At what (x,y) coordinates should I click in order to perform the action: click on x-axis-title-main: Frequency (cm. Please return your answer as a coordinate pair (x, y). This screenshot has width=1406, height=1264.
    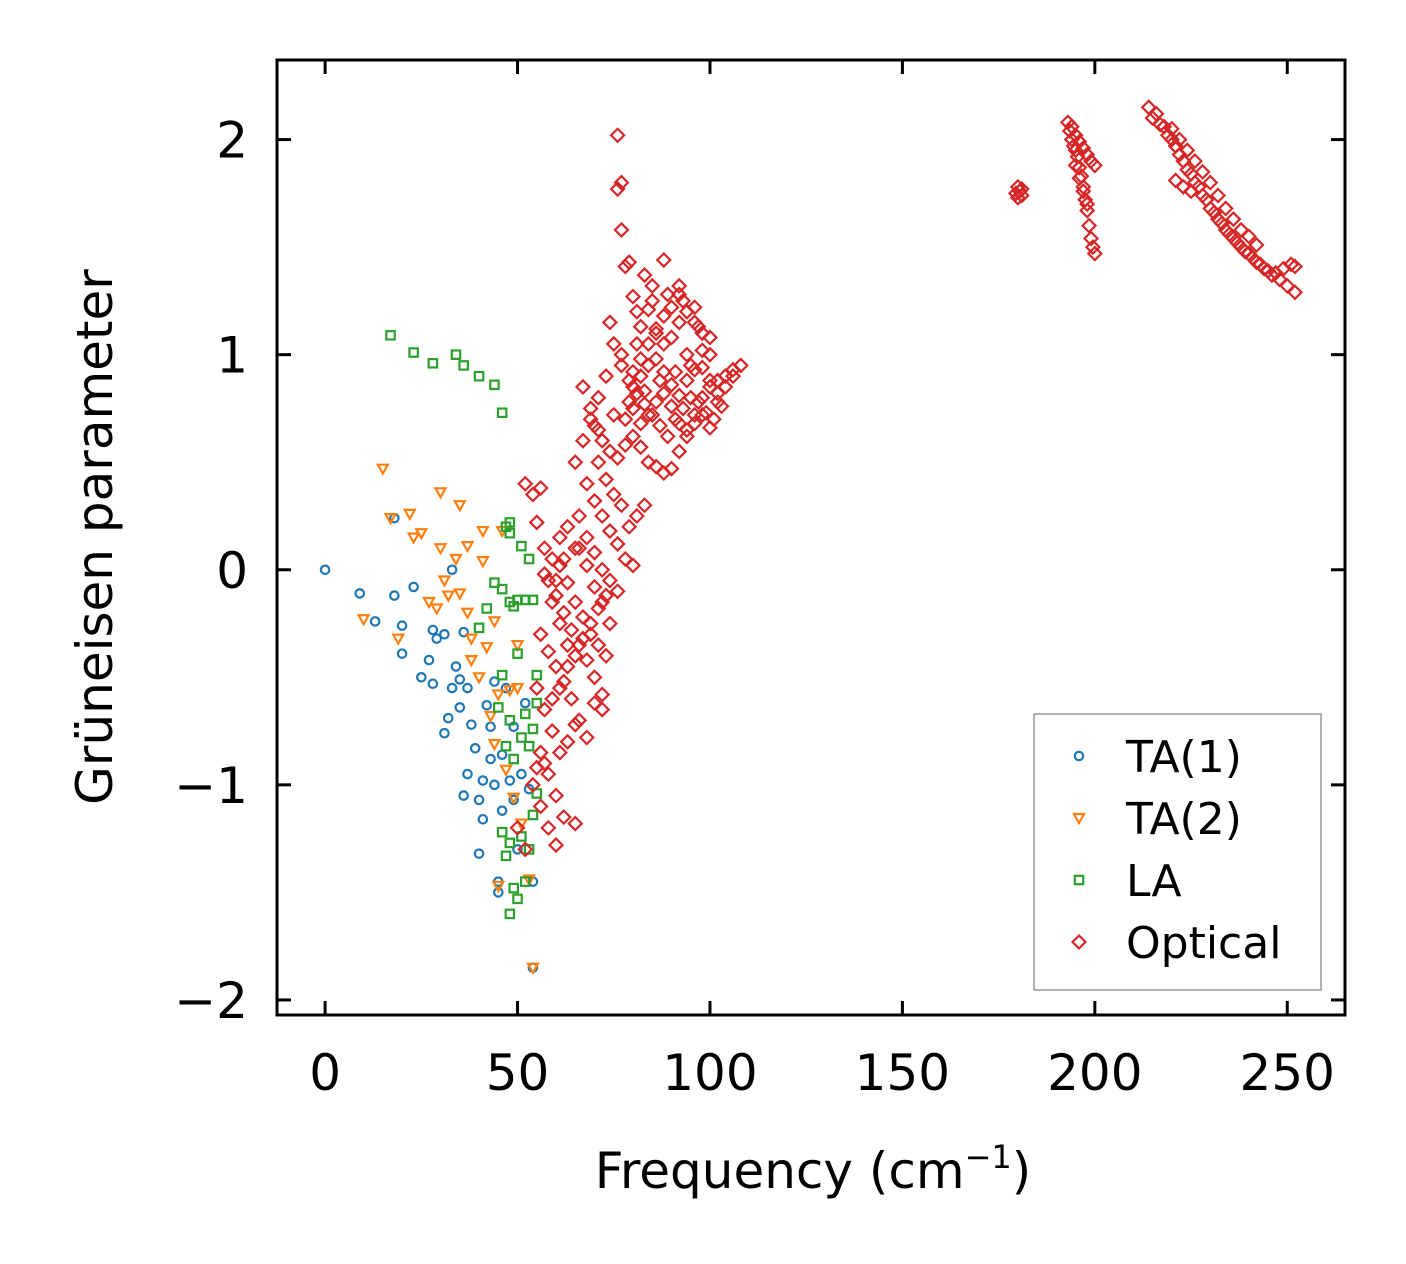
    Looking at the image, I should click on (780, 1171).